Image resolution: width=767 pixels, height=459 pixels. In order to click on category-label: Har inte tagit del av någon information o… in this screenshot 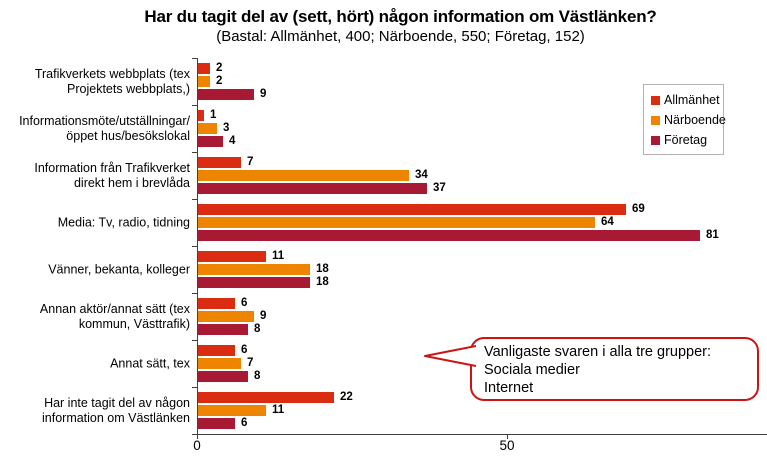, I will do `click(116, 410)`.